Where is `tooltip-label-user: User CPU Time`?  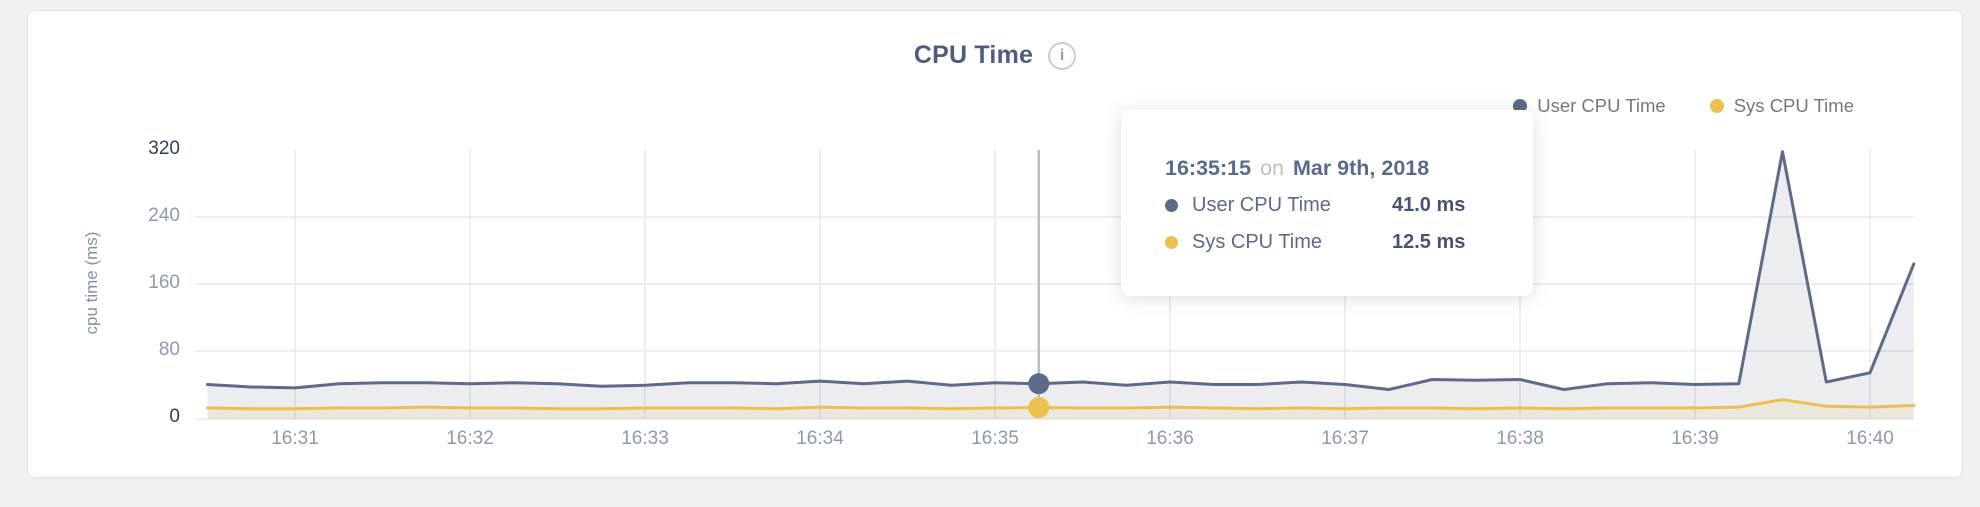
tooltip-label-user: User CPU Time is located at coordinates (1261, 204).